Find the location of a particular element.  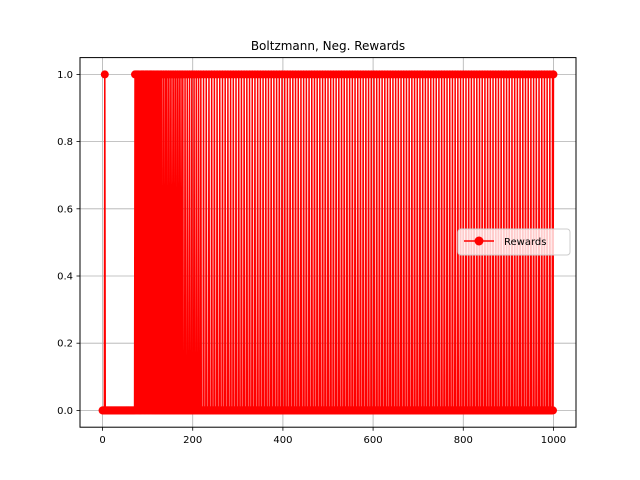

y-tick-label: 0.8 is located at coordinates (65, 142).